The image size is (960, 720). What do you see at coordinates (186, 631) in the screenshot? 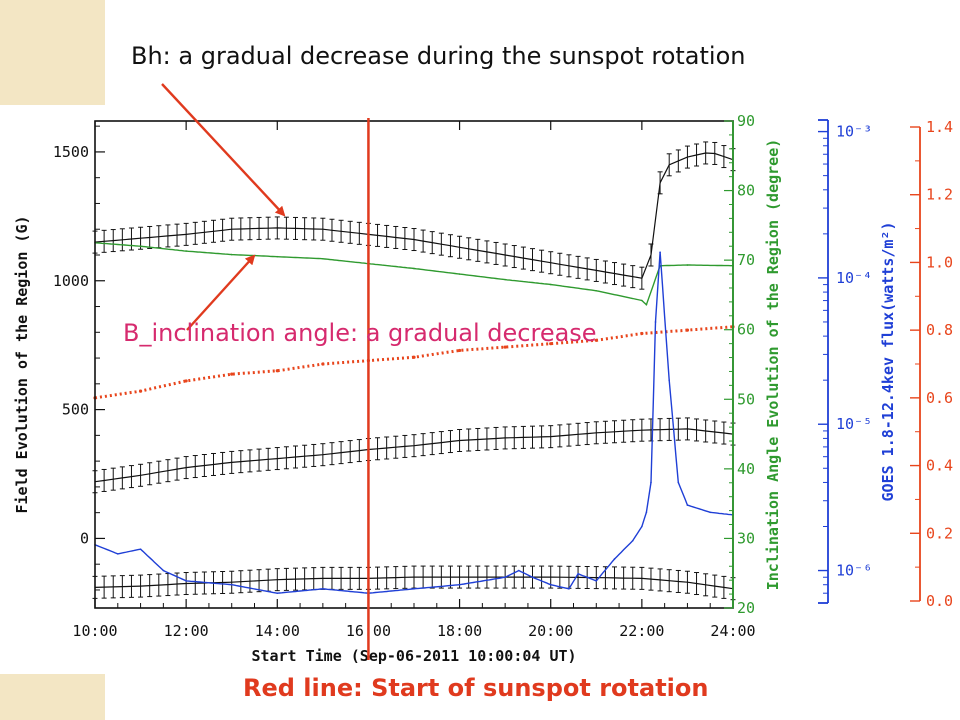
I see `x-tick-label: 12:00` at bounding box center [186, 631].